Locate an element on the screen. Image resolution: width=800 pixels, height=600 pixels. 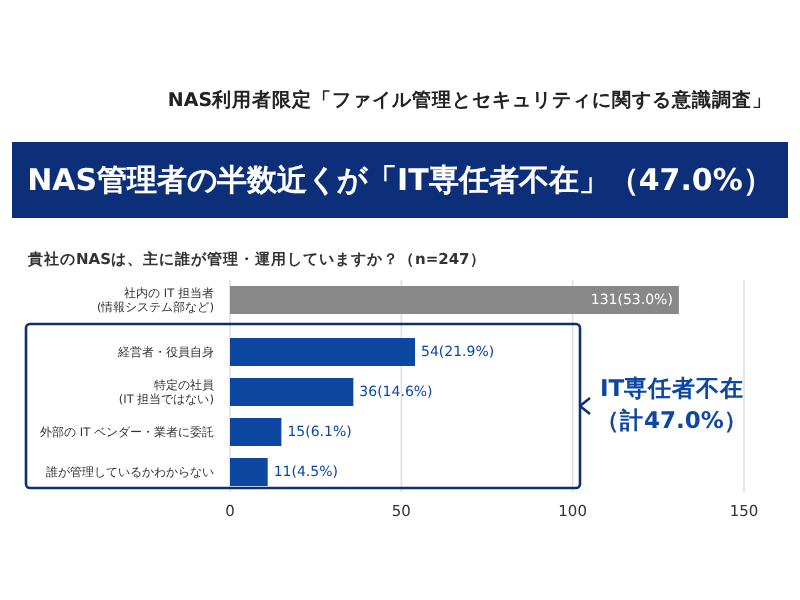
annotation: （計47.0%） is located at coordinates (672, 420).